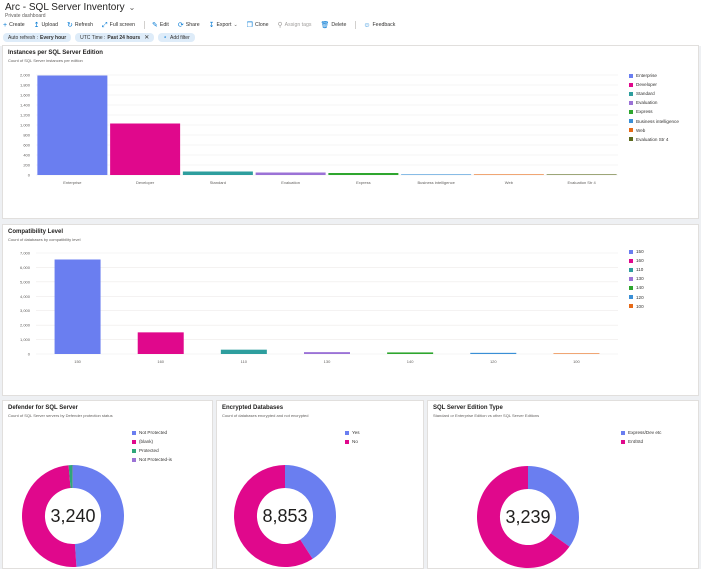 The image size is (701, 569). What do you see at coordinates (654, 75) in the screenshot?
I see `legend-item: Enterprise` at bounding box center [654, 75].